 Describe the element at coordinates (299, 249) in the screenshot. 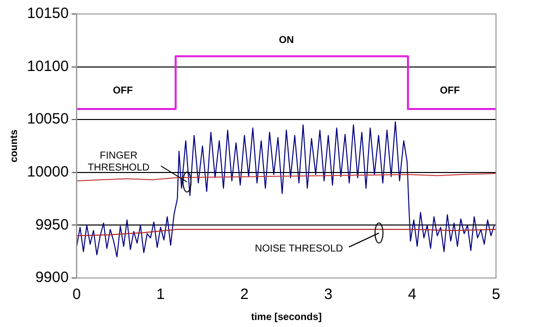

I see `annotation: NOISE THRESOLD` at that location.